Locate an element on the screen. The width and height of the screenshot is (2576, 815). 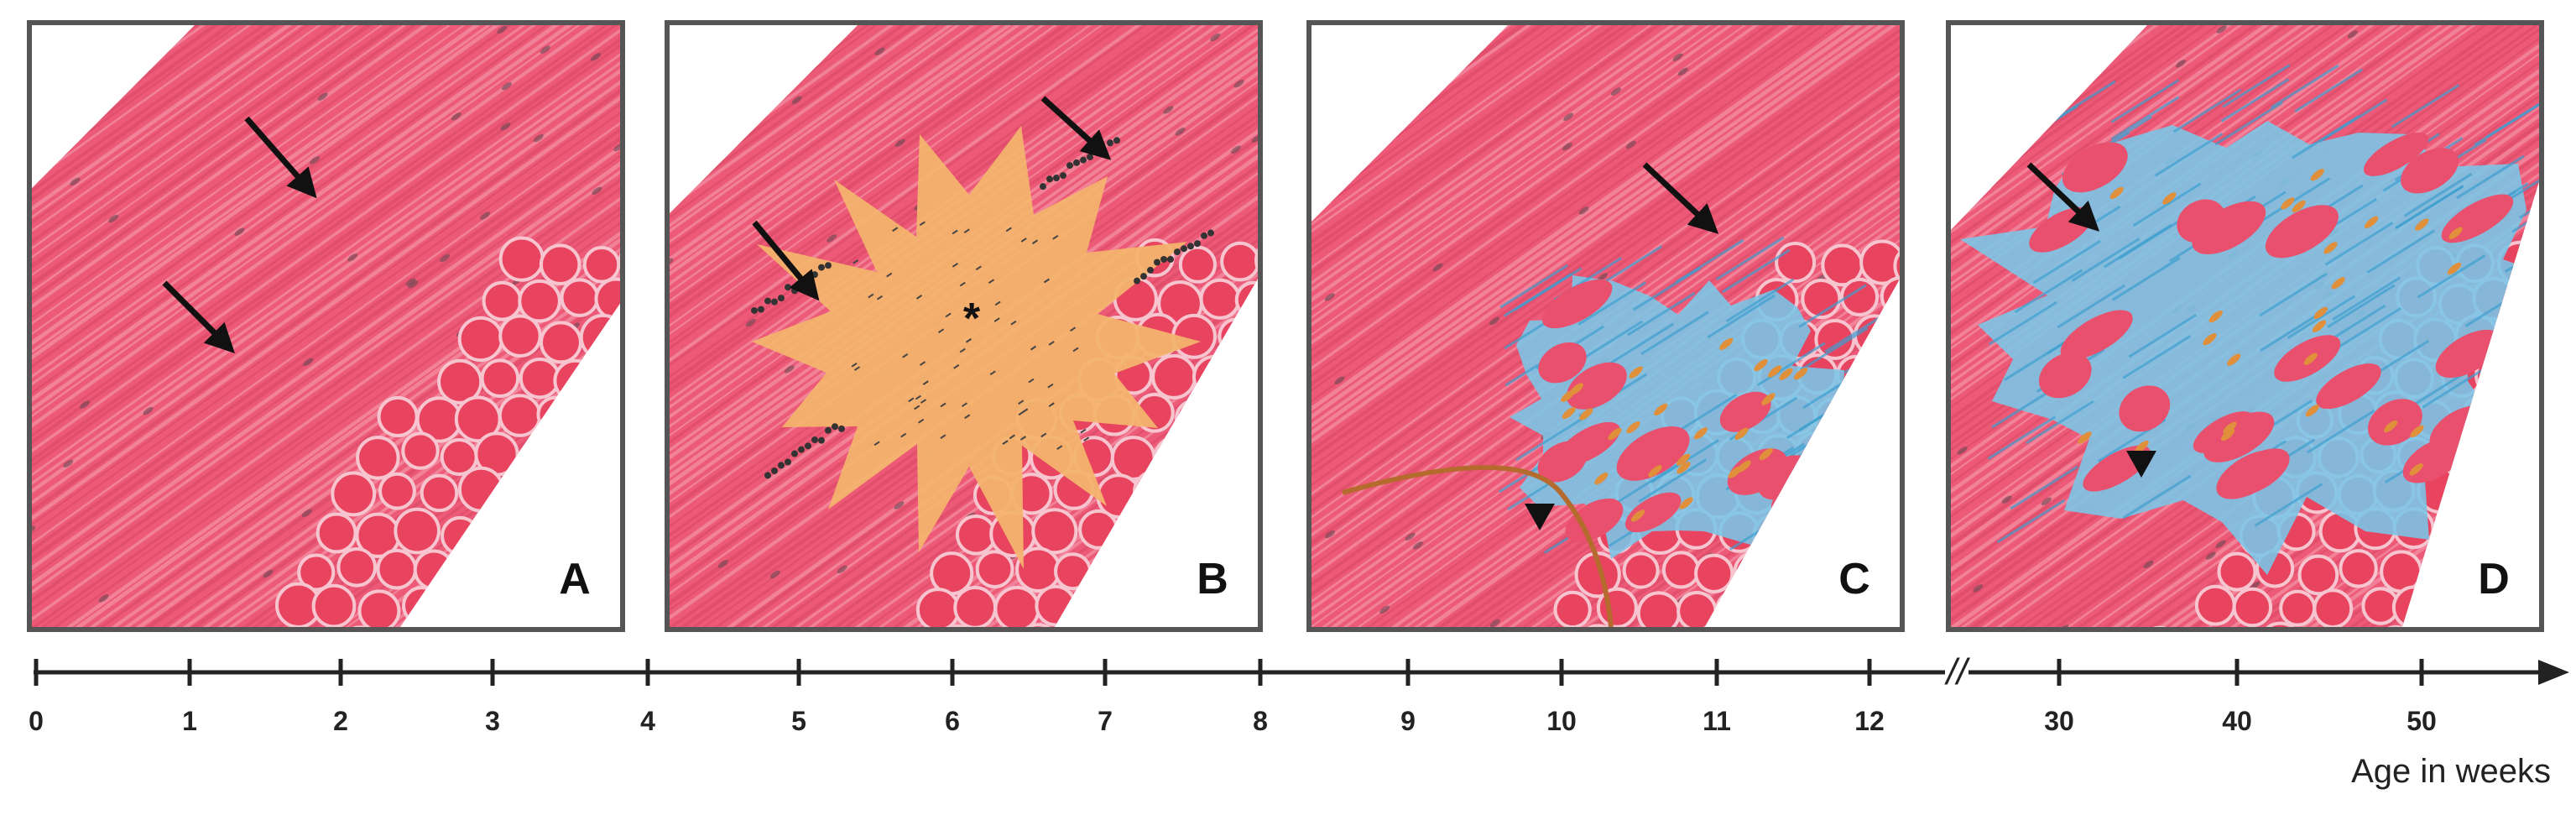
tick-label: 50 is located at coordinates (2422, 721).